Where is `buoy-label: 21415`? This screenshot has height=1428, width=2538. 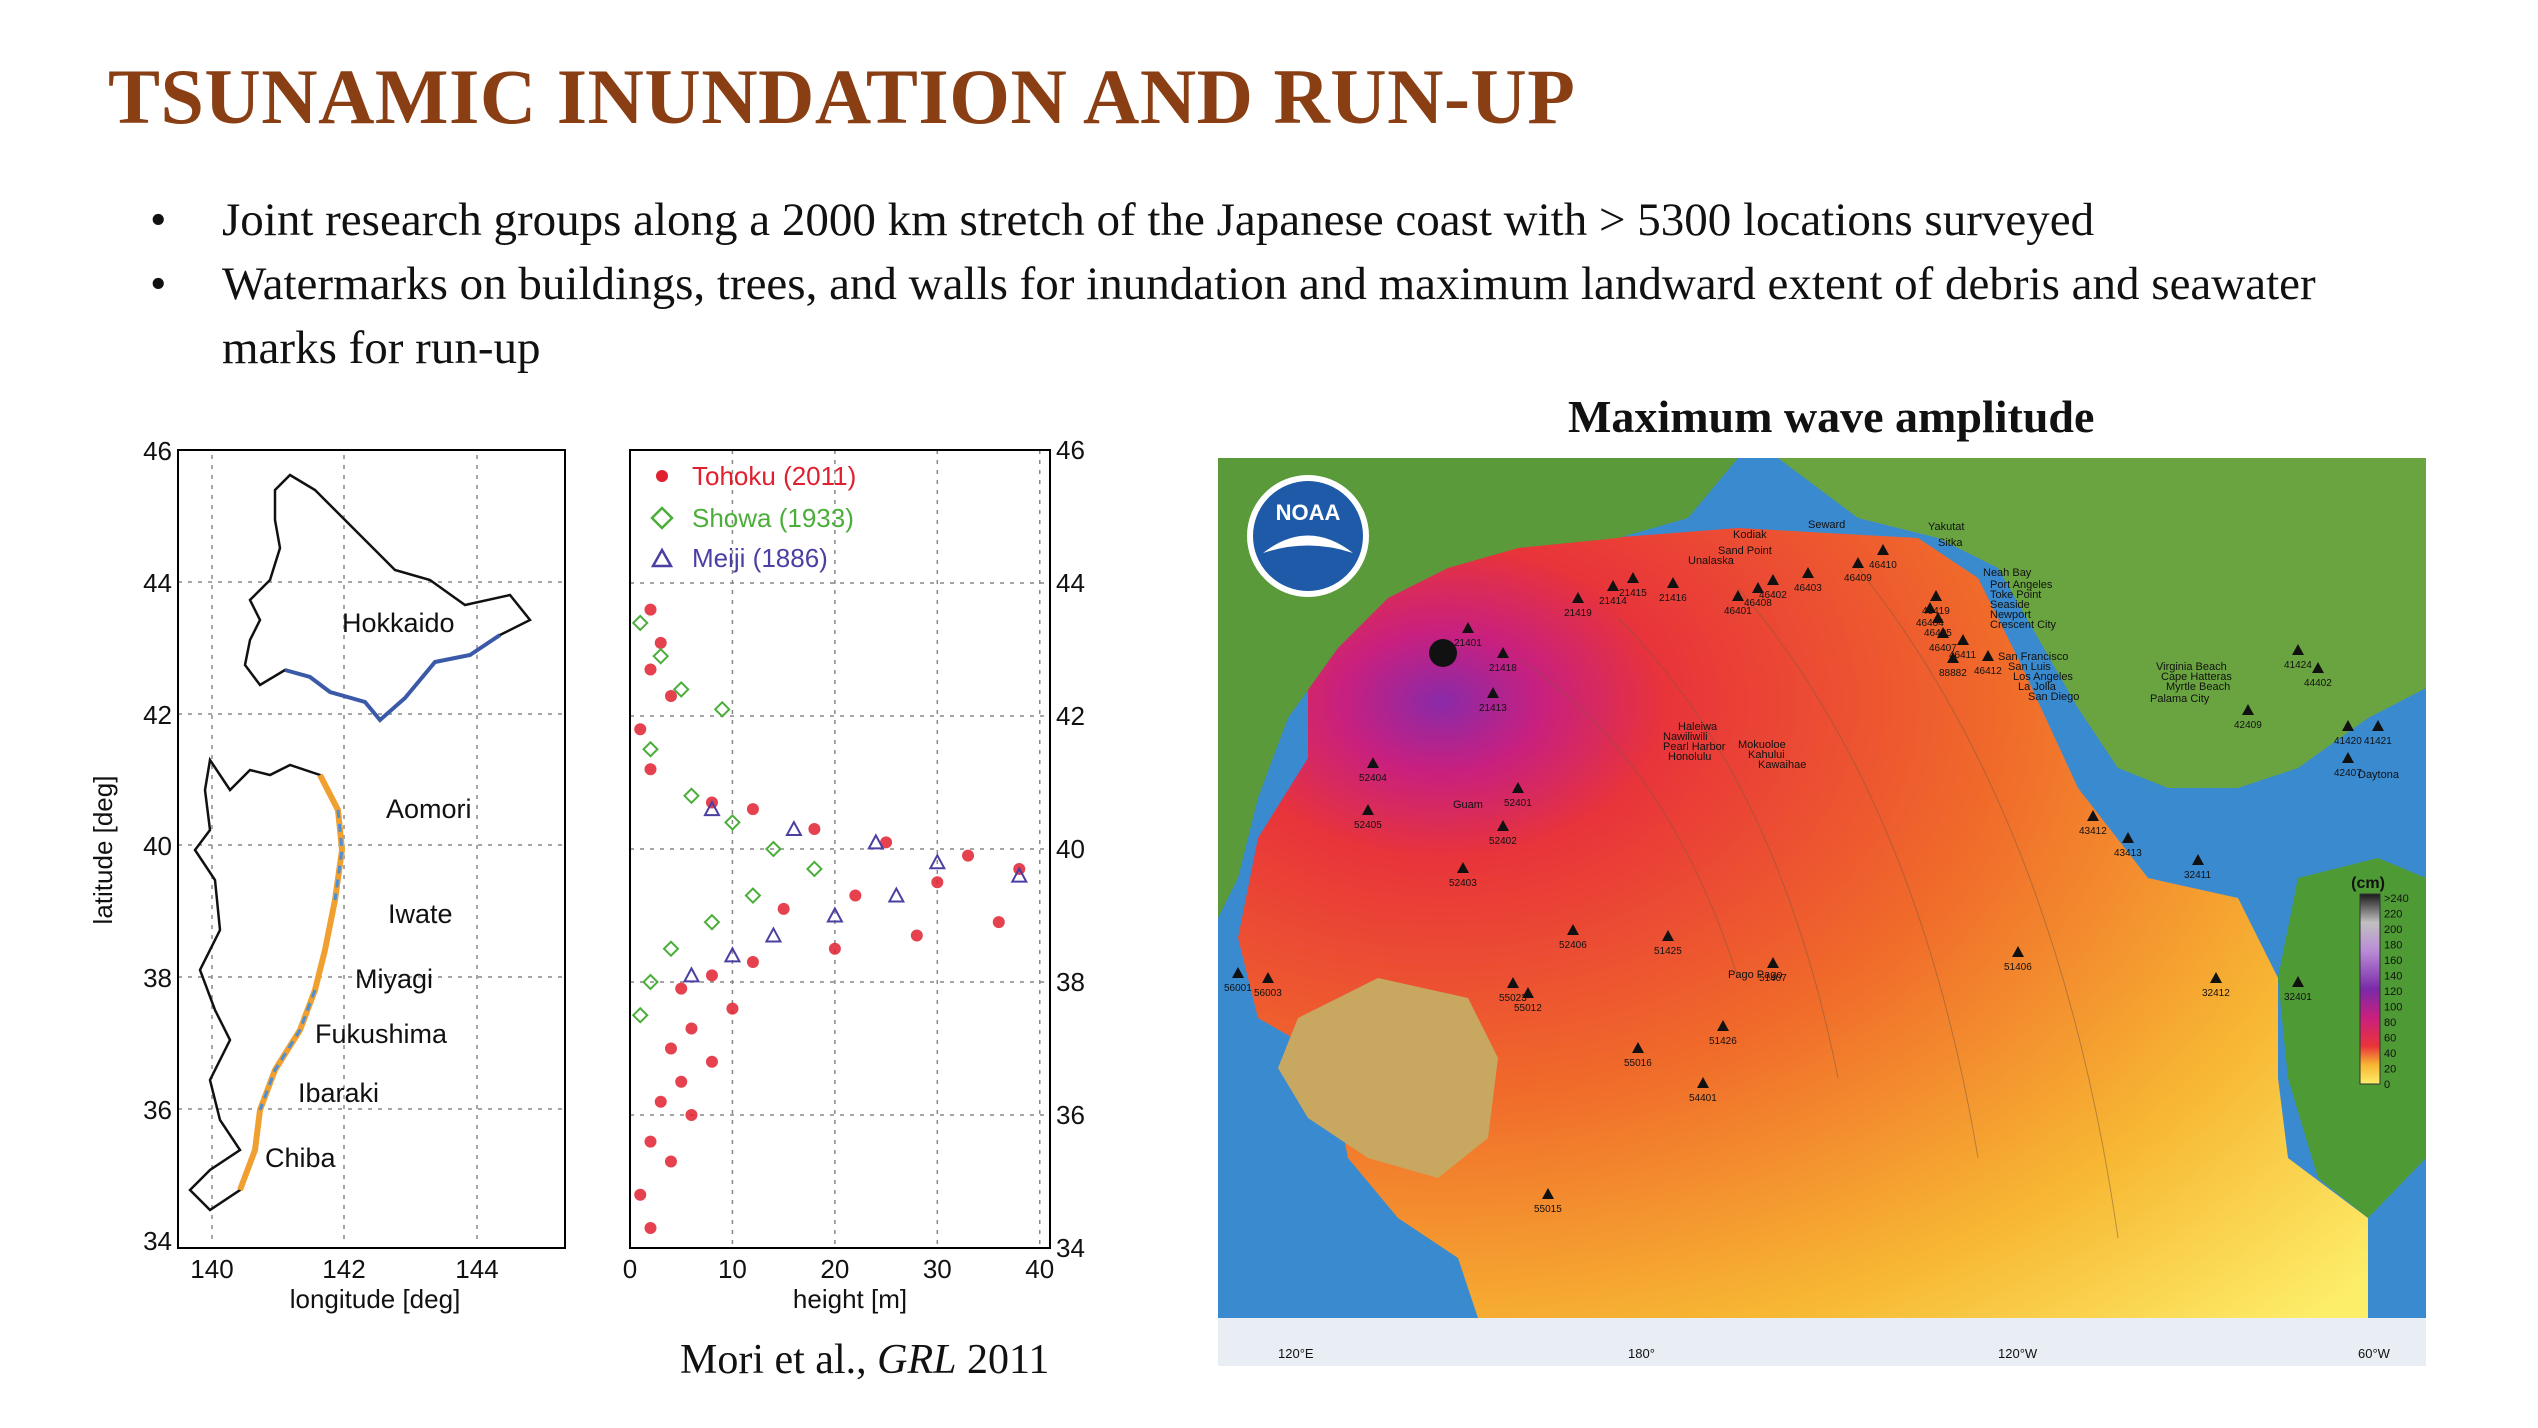
buoy-label: 21415 is located at coordinates (1633, 593).